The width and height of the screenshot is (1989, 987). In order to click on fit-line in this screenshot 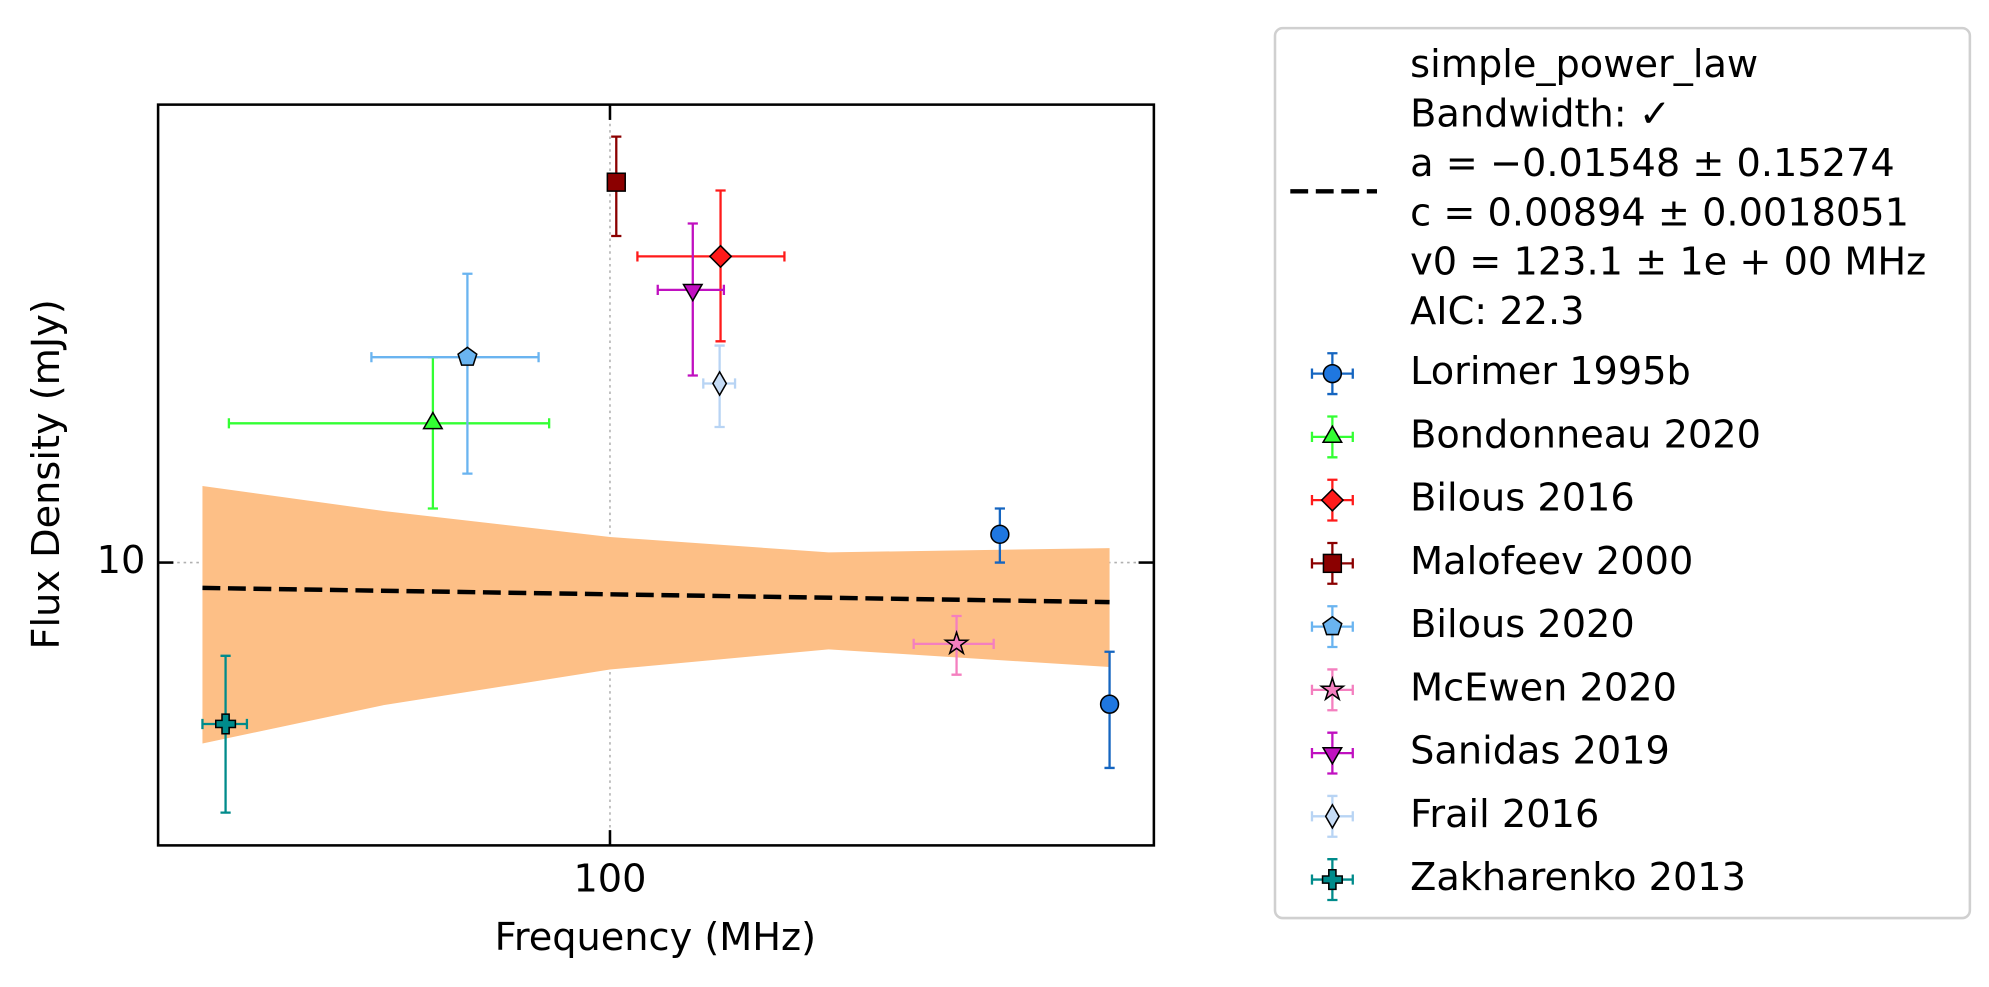, I will do `click(656, 595)`.